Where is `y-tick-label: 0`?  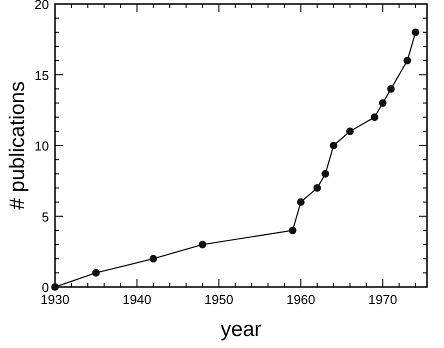 y-tick-label: 0 is located at coordinates (45, 287).